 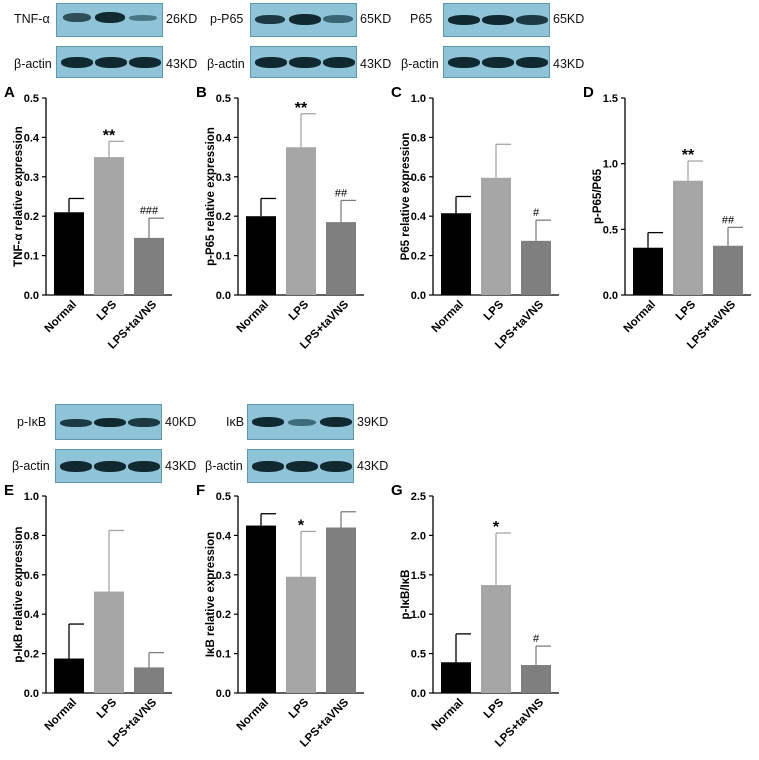 What do you see at coordinates (211, 594) in the screenshot?
I see `y-axis-label: IκB relative expression` at bounding box center [211, 594].